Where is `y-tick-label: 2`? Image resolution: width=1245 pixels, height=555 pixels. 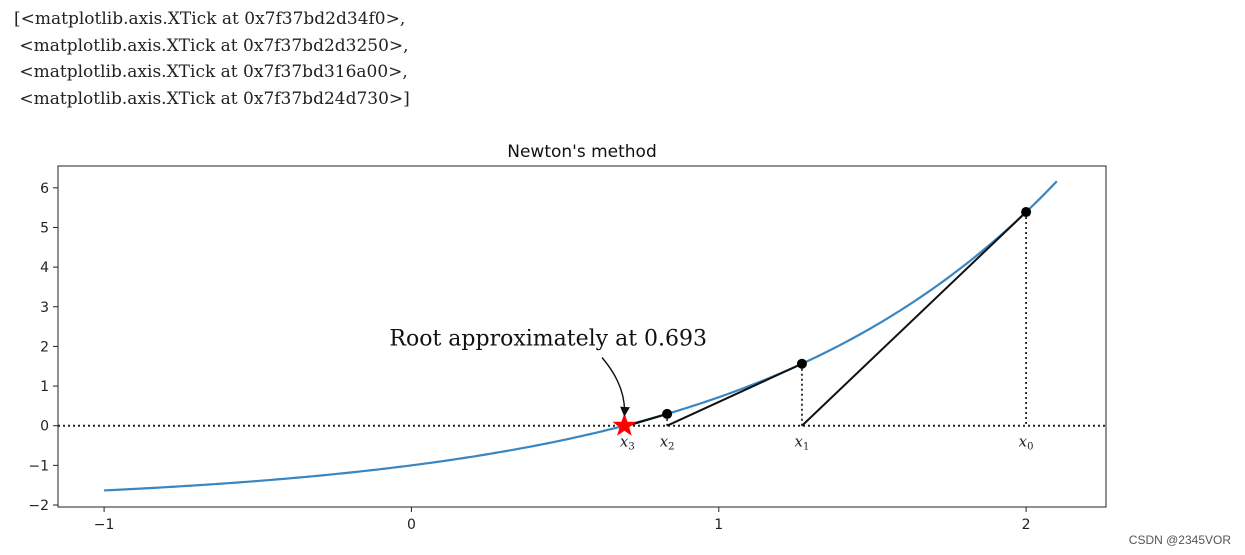
y-tick-label: 2 is located at coordinates (44, 347).